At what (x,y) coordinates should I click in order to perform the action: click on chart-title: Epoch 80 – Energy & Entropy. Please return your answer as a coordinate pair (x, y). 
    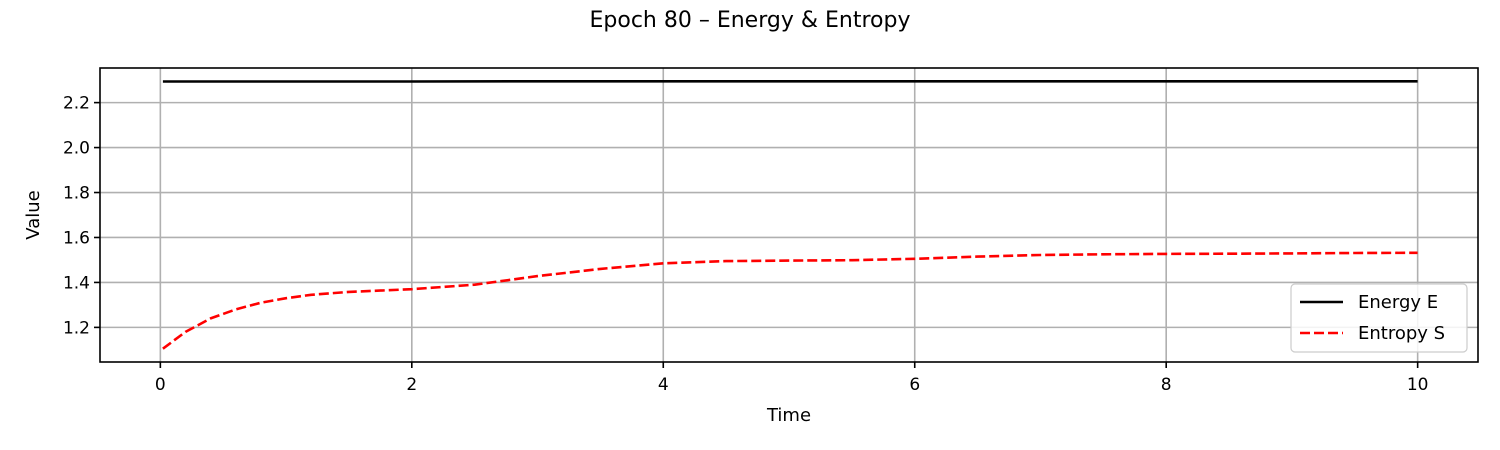
    Looking at the image, I should click on (750, 20).